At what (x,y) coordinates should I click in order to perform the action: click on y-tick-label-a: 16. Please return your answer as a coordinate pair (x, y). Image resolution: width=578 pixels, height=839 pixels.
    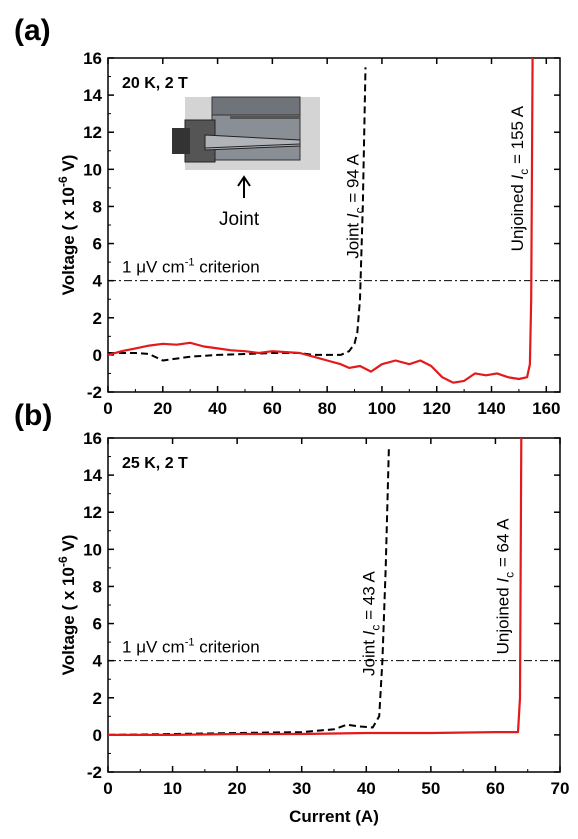
    Looking at the image, I should click on (92, 58).